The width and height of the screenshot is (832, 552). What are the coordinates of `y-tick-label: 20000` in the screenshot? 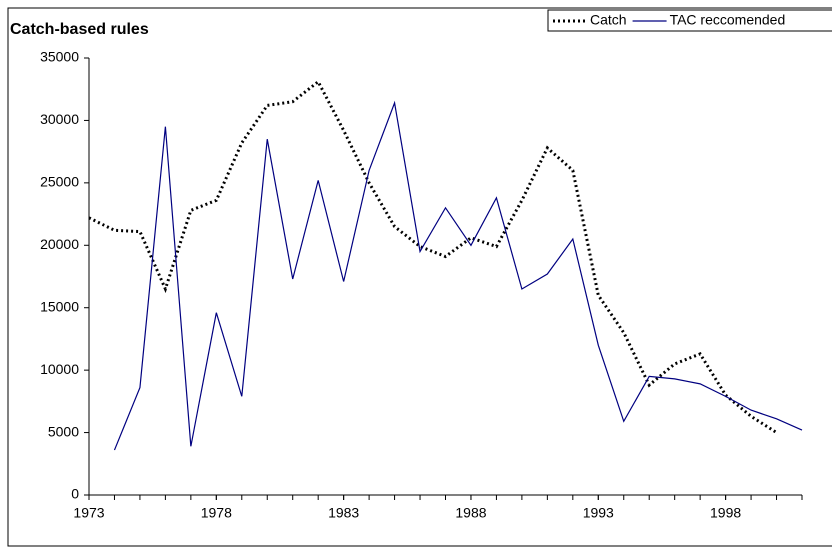 It's located at (59, 244).